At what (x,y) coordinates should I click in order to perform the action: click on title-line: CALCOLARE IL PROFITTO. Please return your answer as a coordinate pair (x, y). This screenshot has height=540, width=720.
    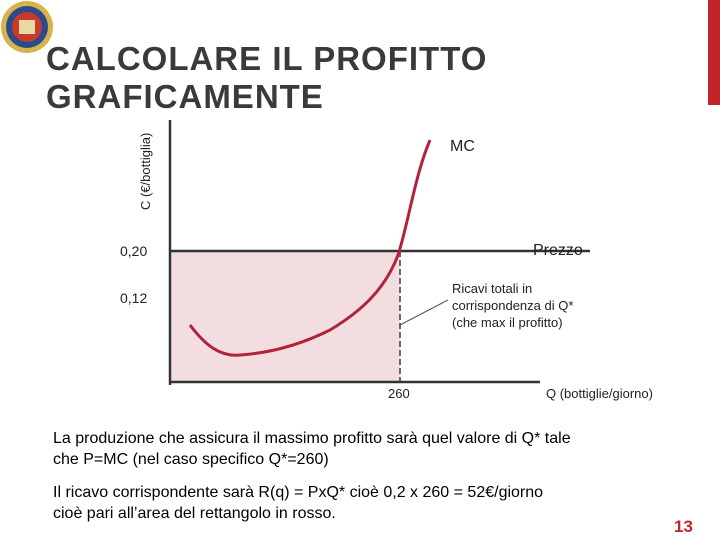
    Looking at the image, I should click on (266, 58).